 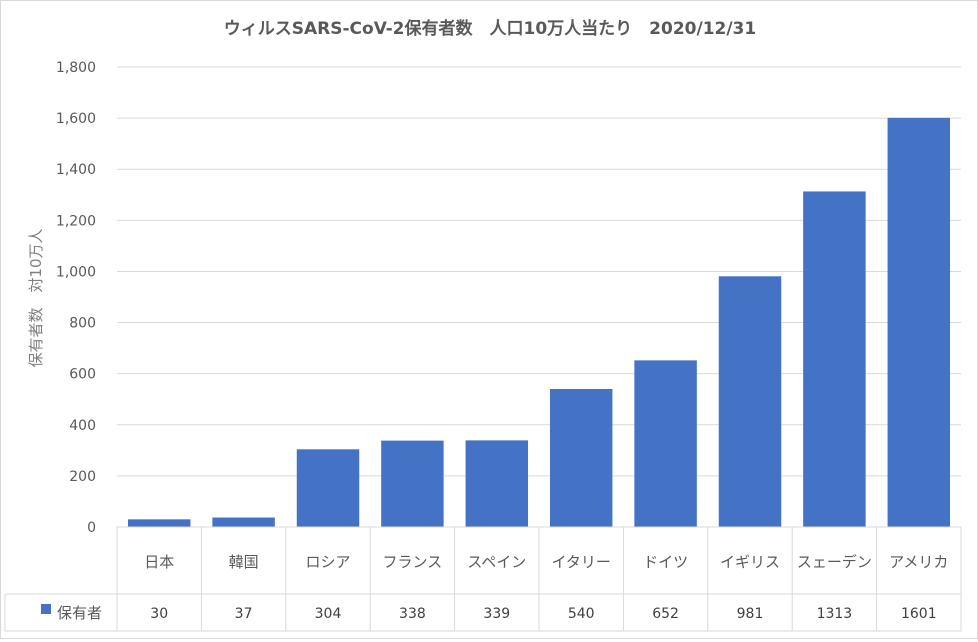 What do you see at coordinates (665, 562) in the screenshot?
I see `category-label: ドイツ` at bounding box center [665, 562].